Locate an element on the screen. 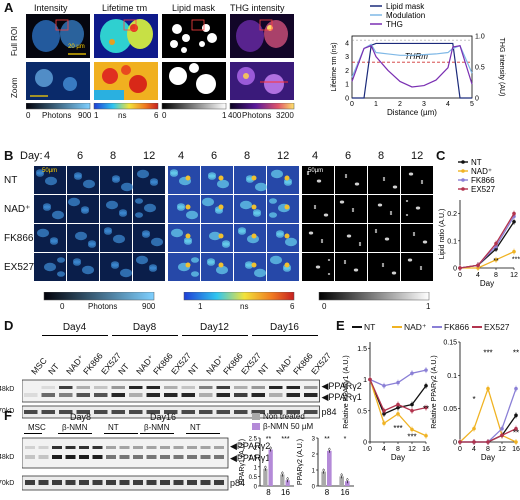 The height and width of the screenshot is (500, 520). y-axis-label: PPARγ1 (A.U.) is located at coordinates (242, 462).